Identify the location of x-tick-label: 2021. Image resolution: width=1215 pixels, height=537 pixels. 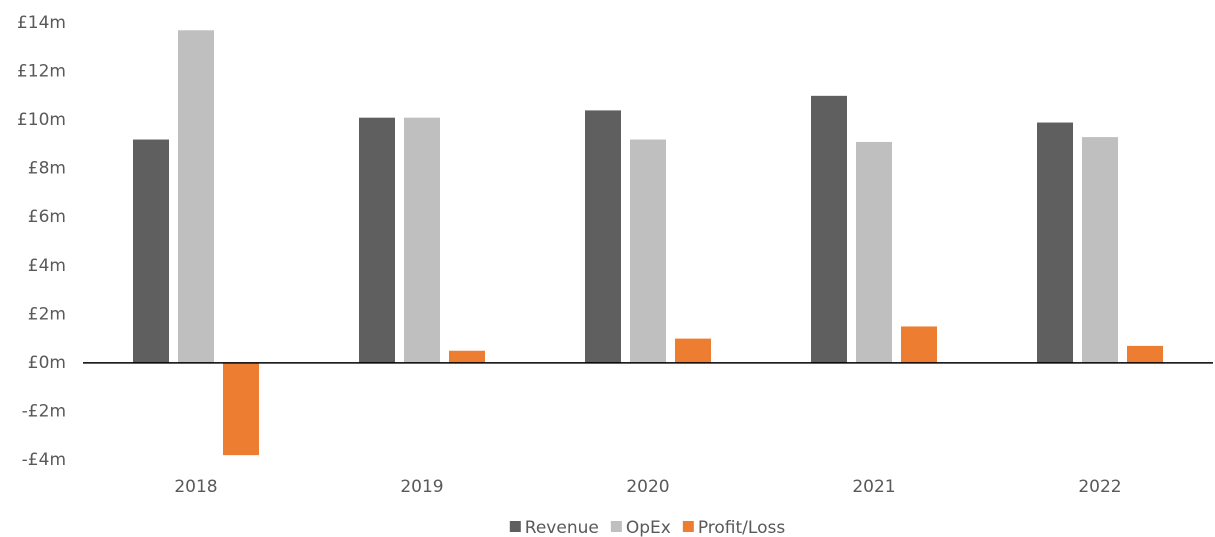
(873, 487).